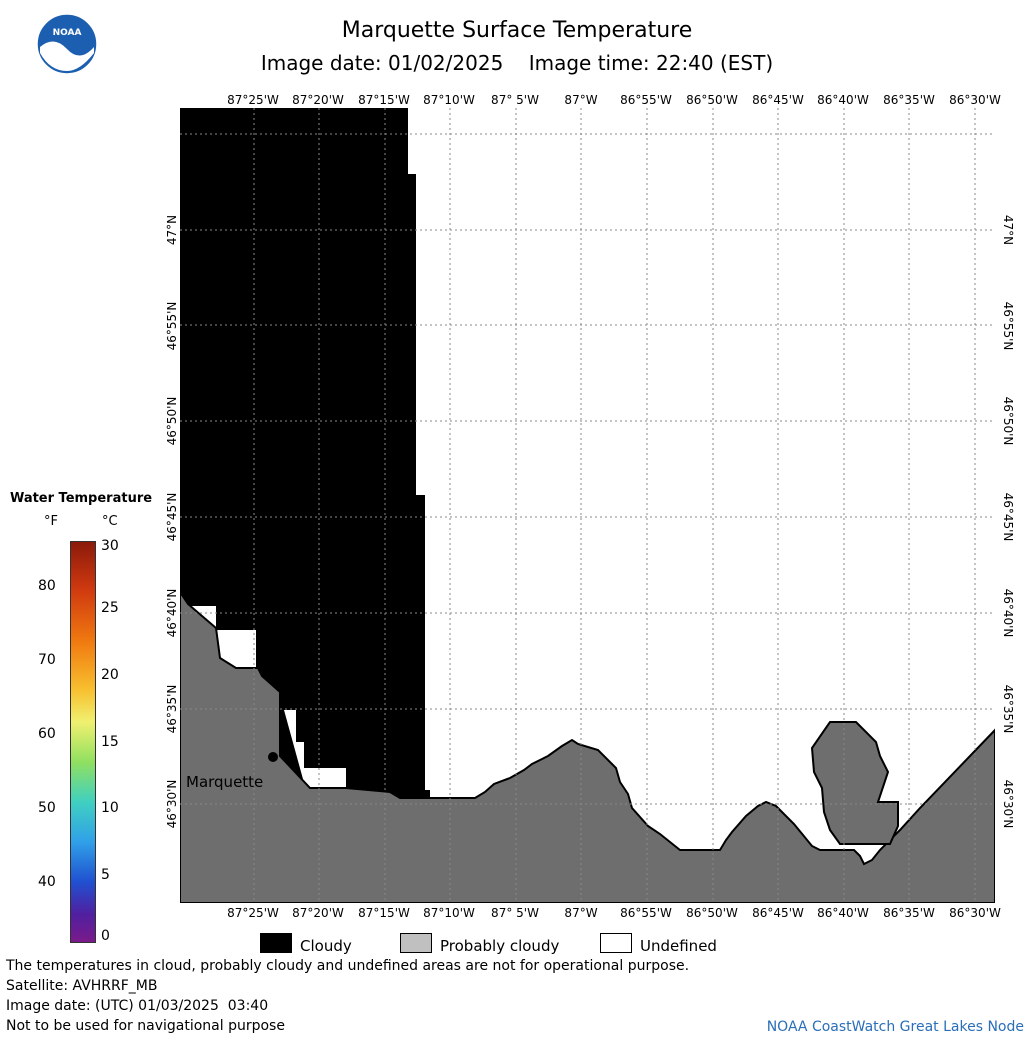  Describe the element at coordinates (895, 1027) in the screenshot. I see `credit-link: NOAA CoastWatch Great Lakes Node` at that location.